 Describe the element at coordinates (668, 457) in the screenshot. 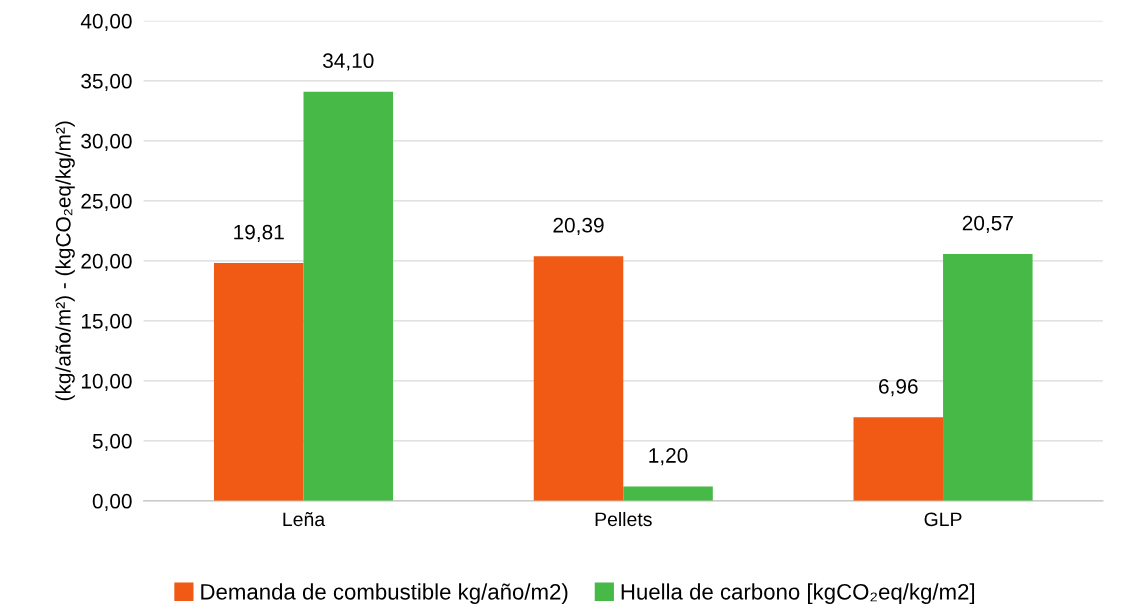

I see `data-label: 1,20` at that location.